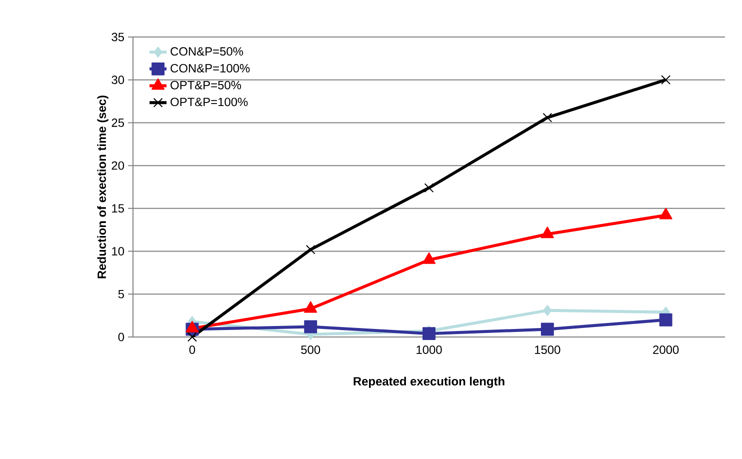  I want to click on x-tick-label: 2000, so click(666, 350).